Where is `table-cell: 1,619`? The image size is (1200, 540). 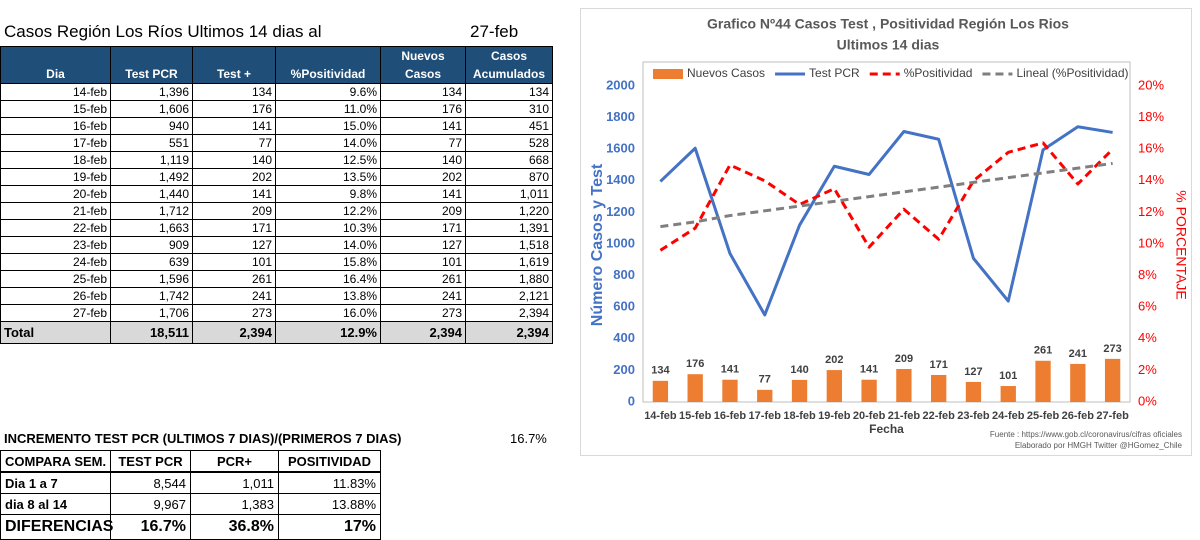 table-cell: 1,619 is located at coordinates (509, 262).